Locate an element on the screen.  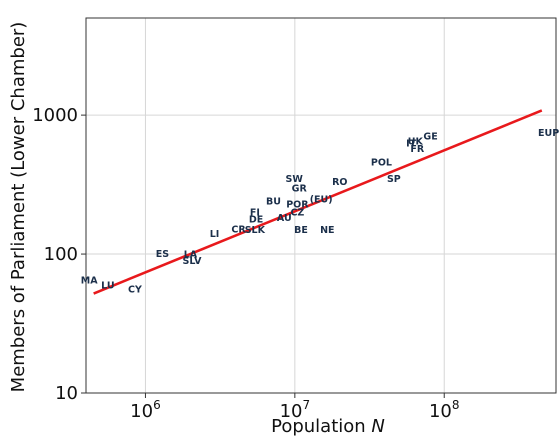
point-label-pol: POL is located at coordinates (381, 162).